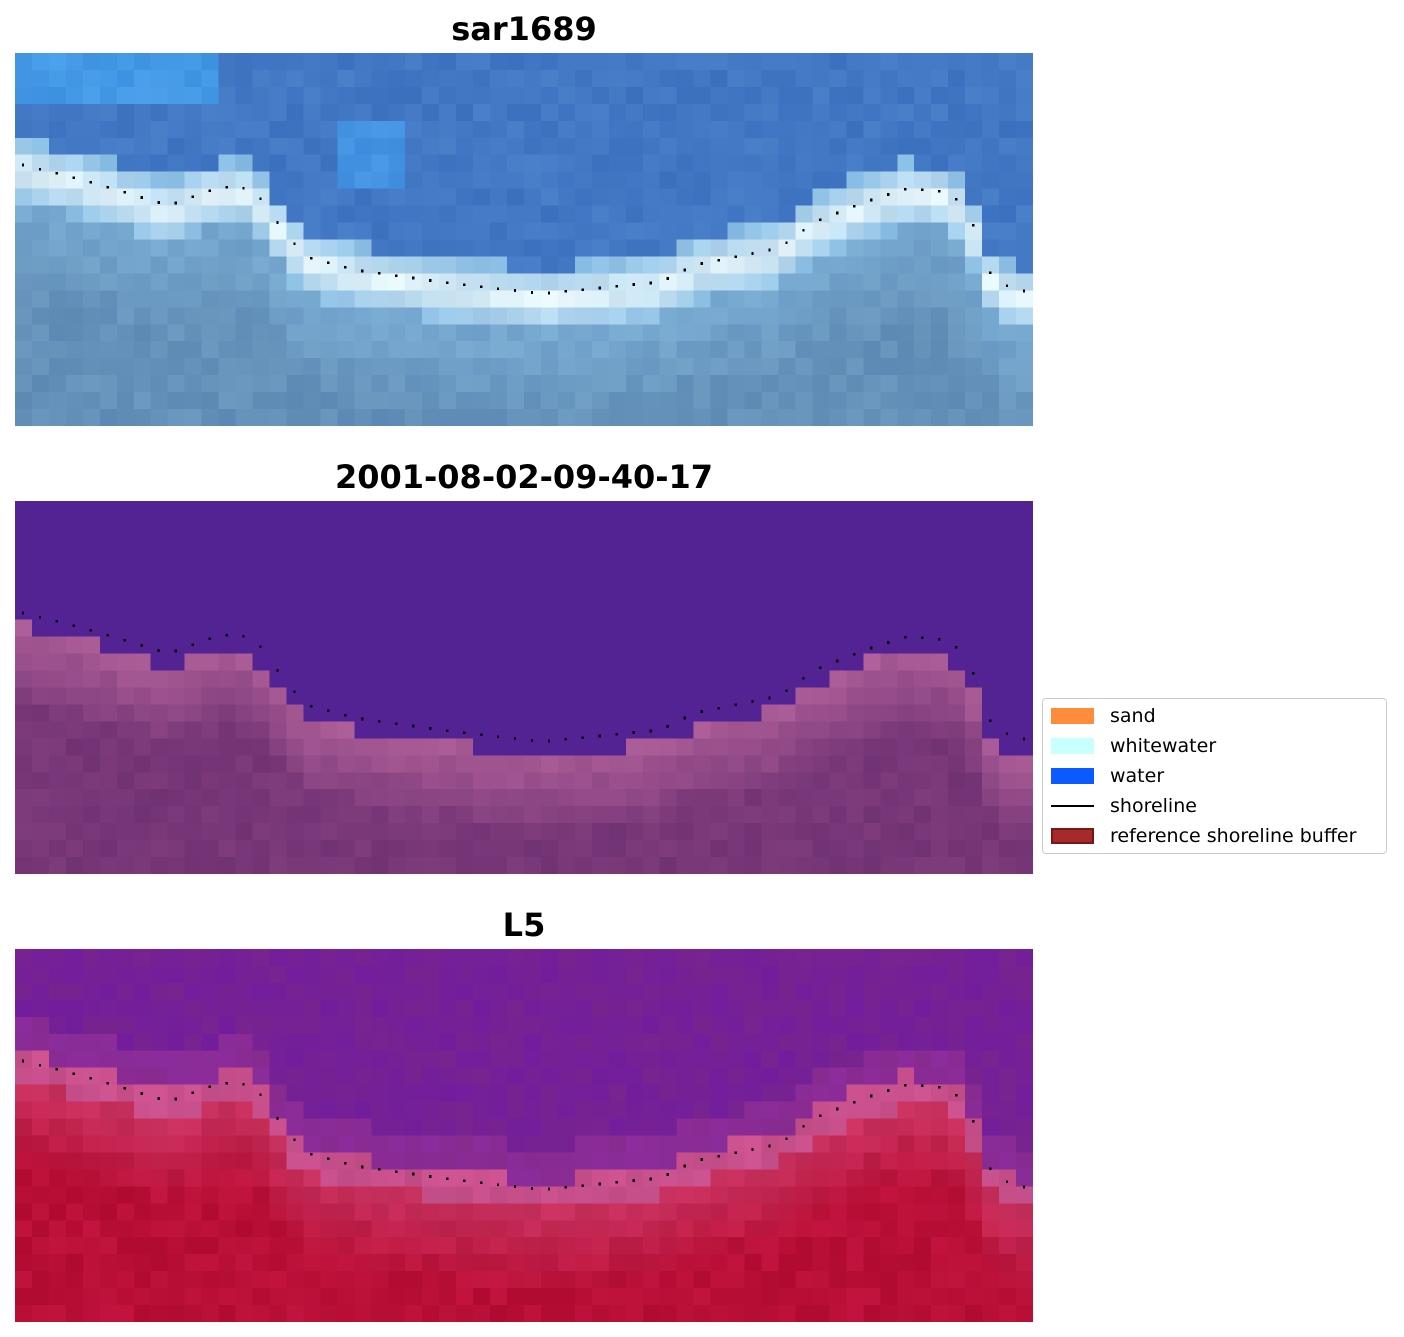 The height and width of the screenshot is (1337, 1404). I want to click on legend-label: sand, so click(1133, 716).